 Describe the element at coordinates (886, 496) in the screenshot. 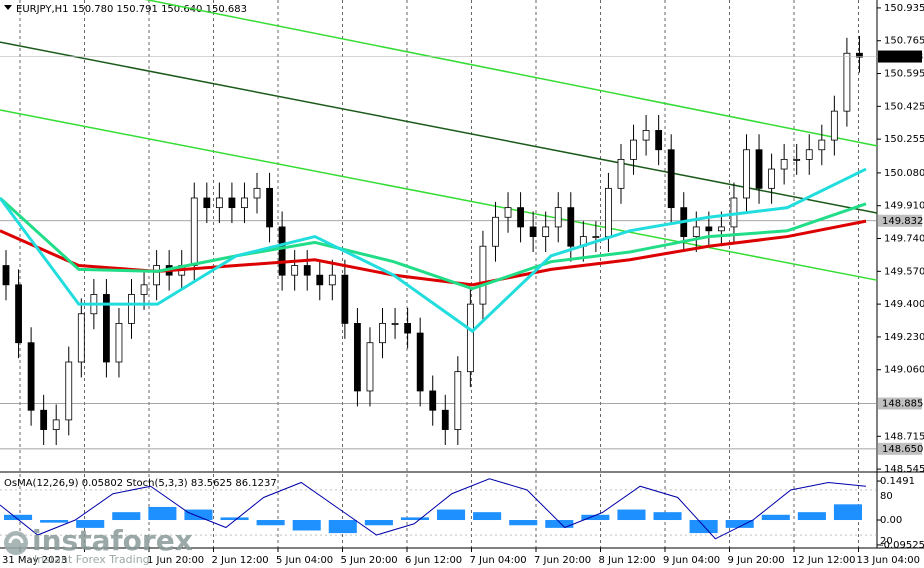

I see `osc-y2-tick-label: 80` at that location.